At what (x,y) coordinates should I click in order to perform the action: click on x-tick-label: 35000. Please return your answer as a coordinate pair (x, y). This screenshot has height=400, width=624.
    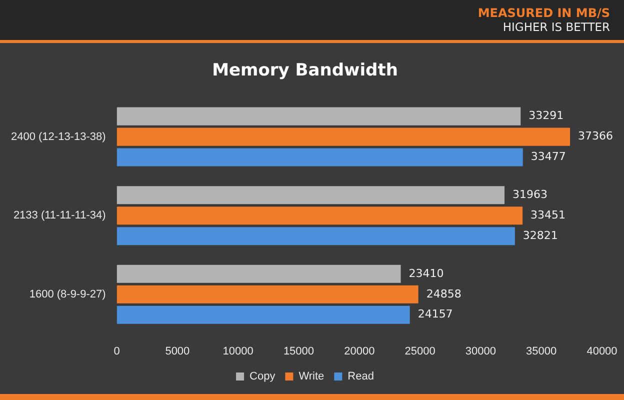
    Looking at the image, I should click on (541, 351).